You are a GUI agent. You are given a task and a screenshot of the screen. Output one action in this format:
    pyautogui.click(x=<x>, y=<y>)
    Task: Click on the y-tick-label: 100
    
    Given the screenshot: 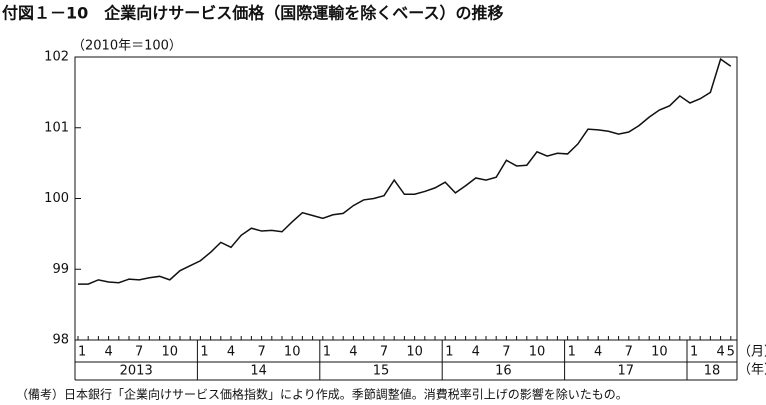 What is the action you would take?
    pyautogui.click(x=56, y=198)
    